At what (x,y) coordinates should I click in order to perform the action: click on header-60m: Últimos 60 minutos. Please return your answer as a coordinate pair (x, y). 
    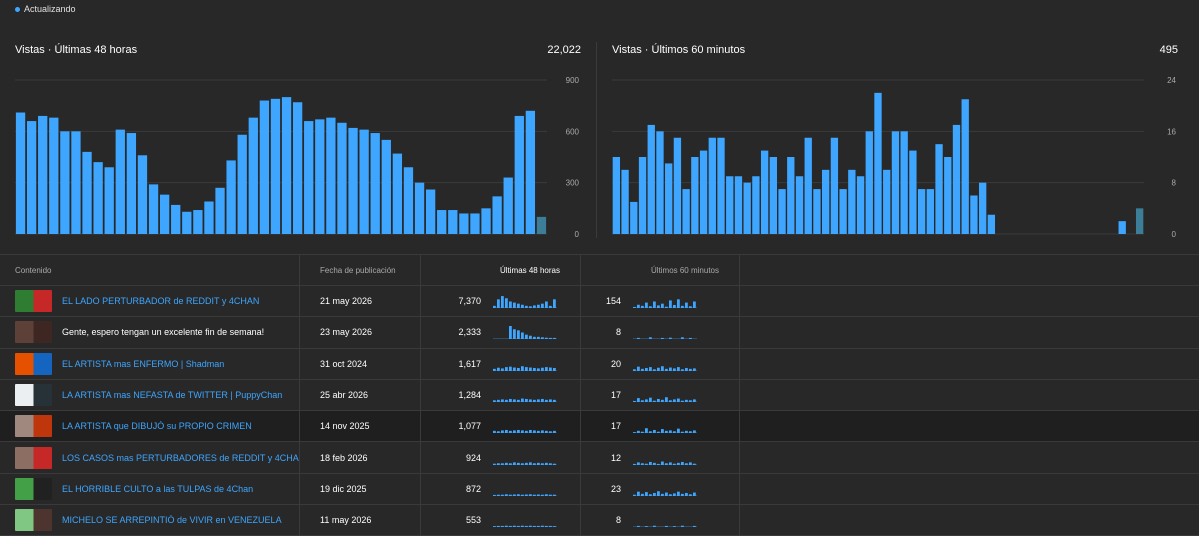
    Looking at the image, I should click on (660, 270).